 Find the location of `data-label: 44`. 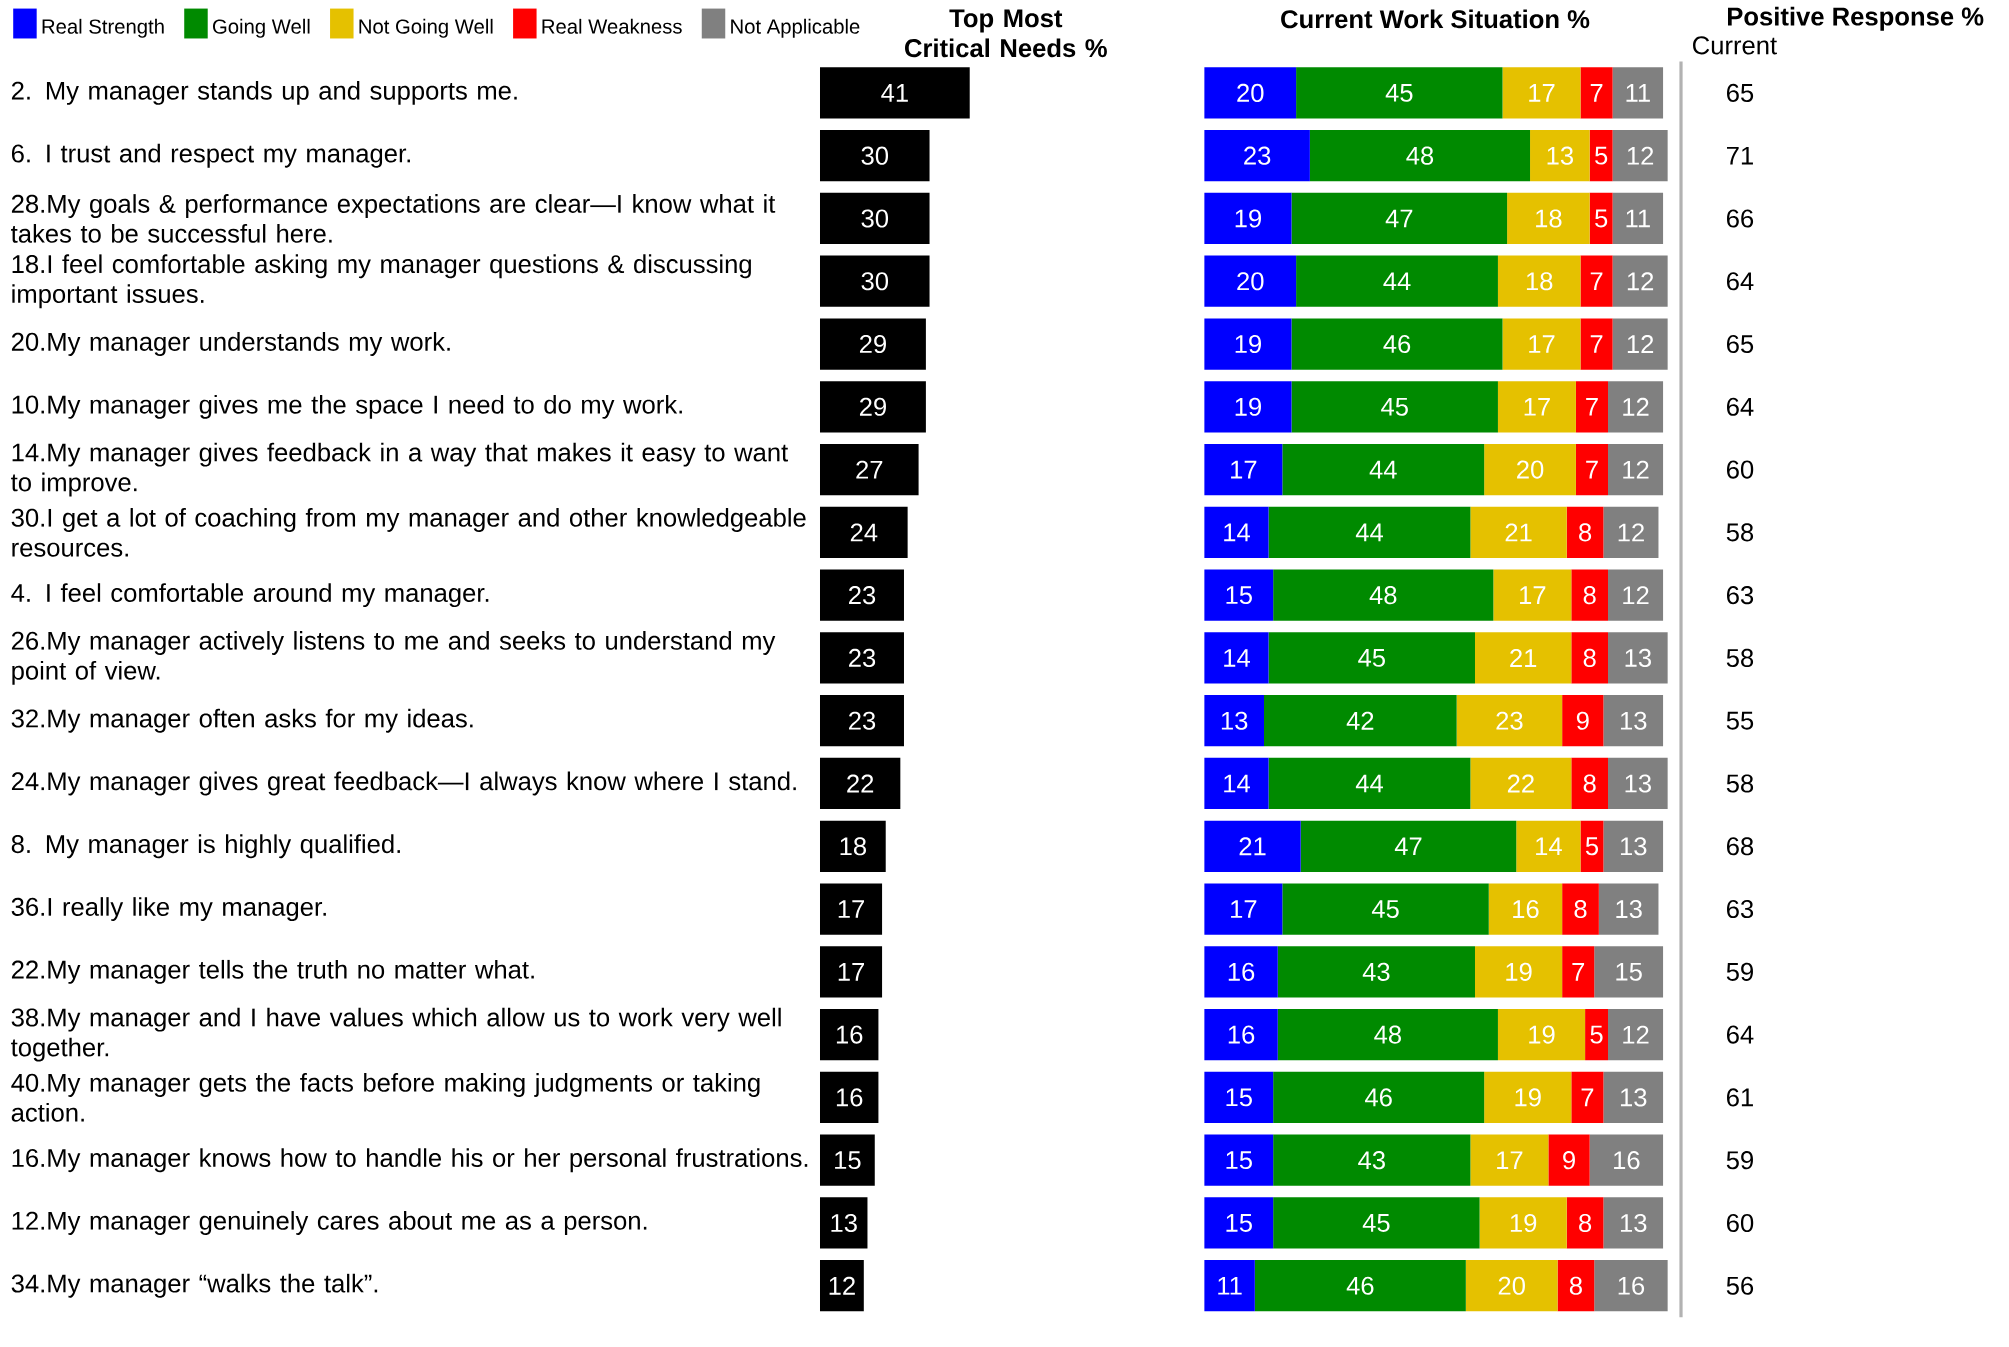

data-label: 44 is located at coordinates (1397, 281).